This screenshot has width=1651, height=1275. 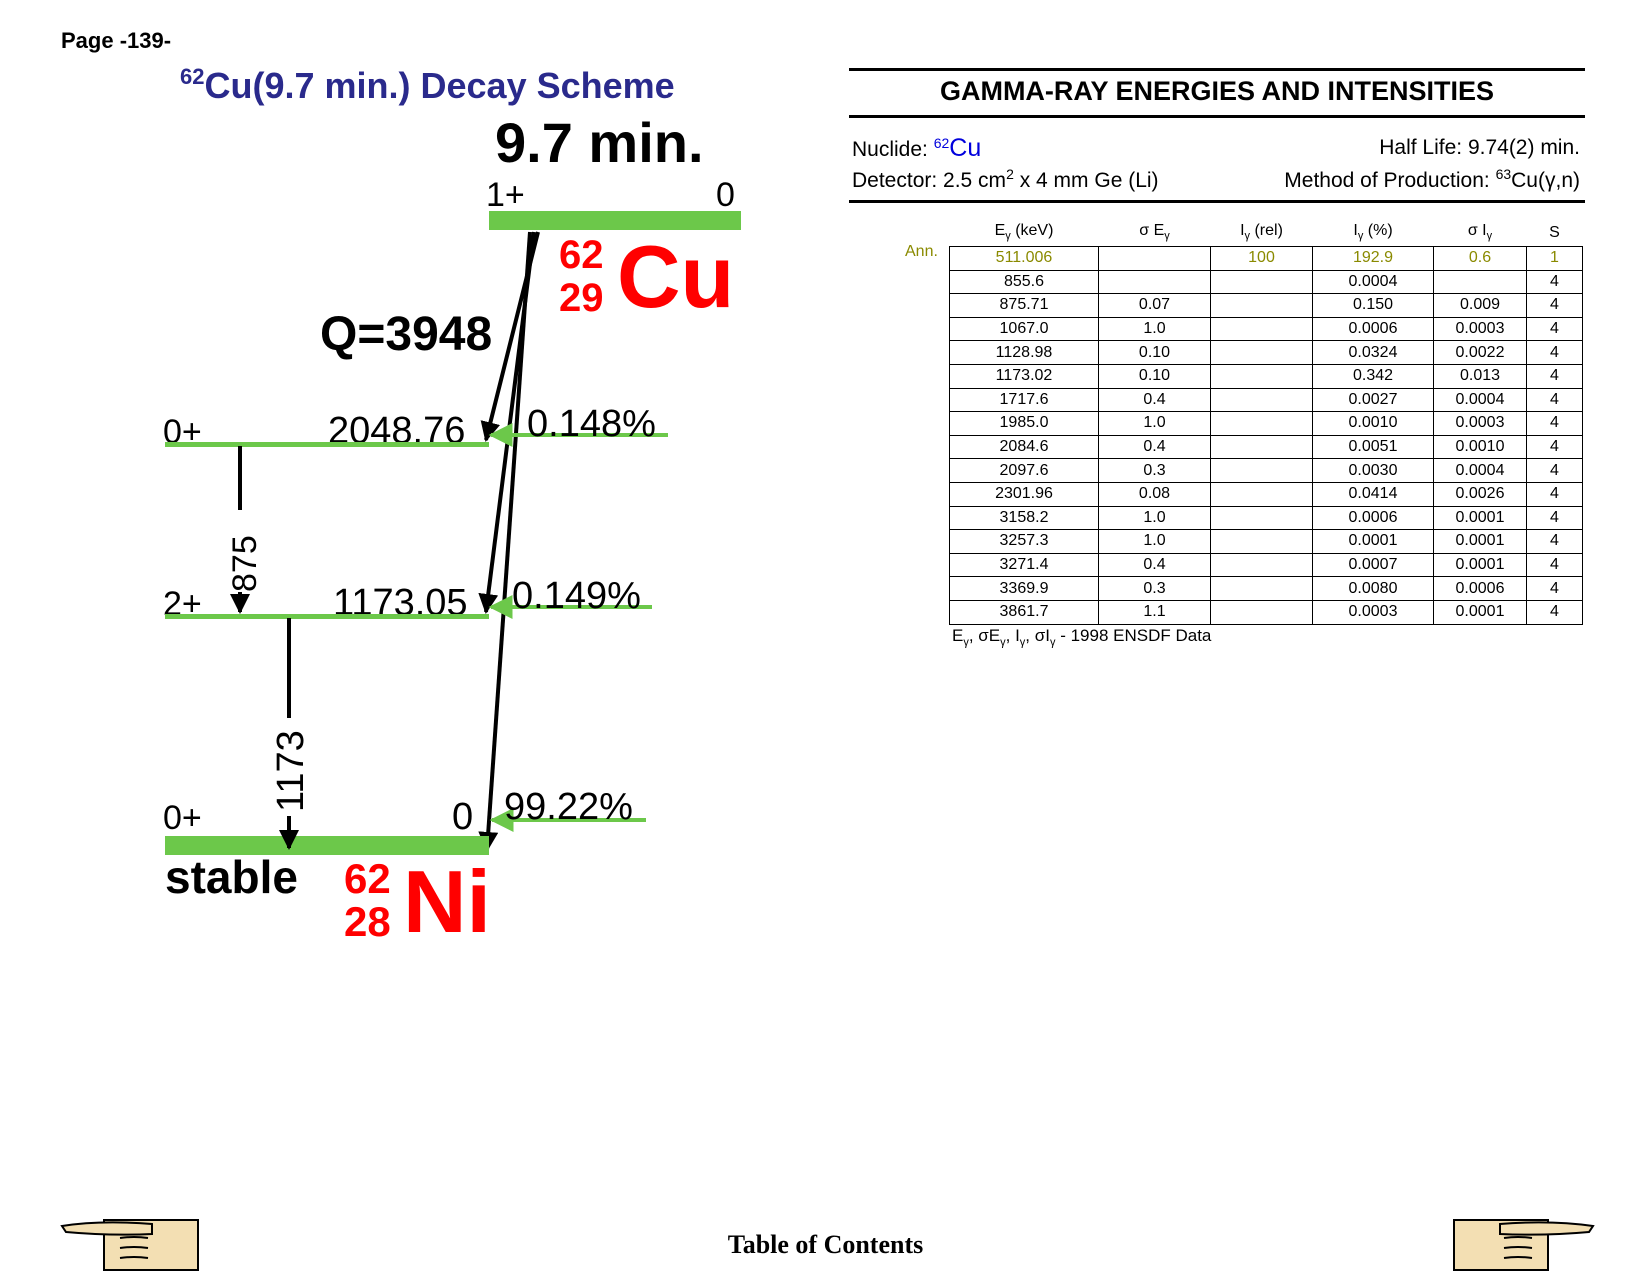 What do you see at coordinates (1373, 329) in the screenshot?
I see `table-cell: 0.0006` at bounding box center [1373, 329].